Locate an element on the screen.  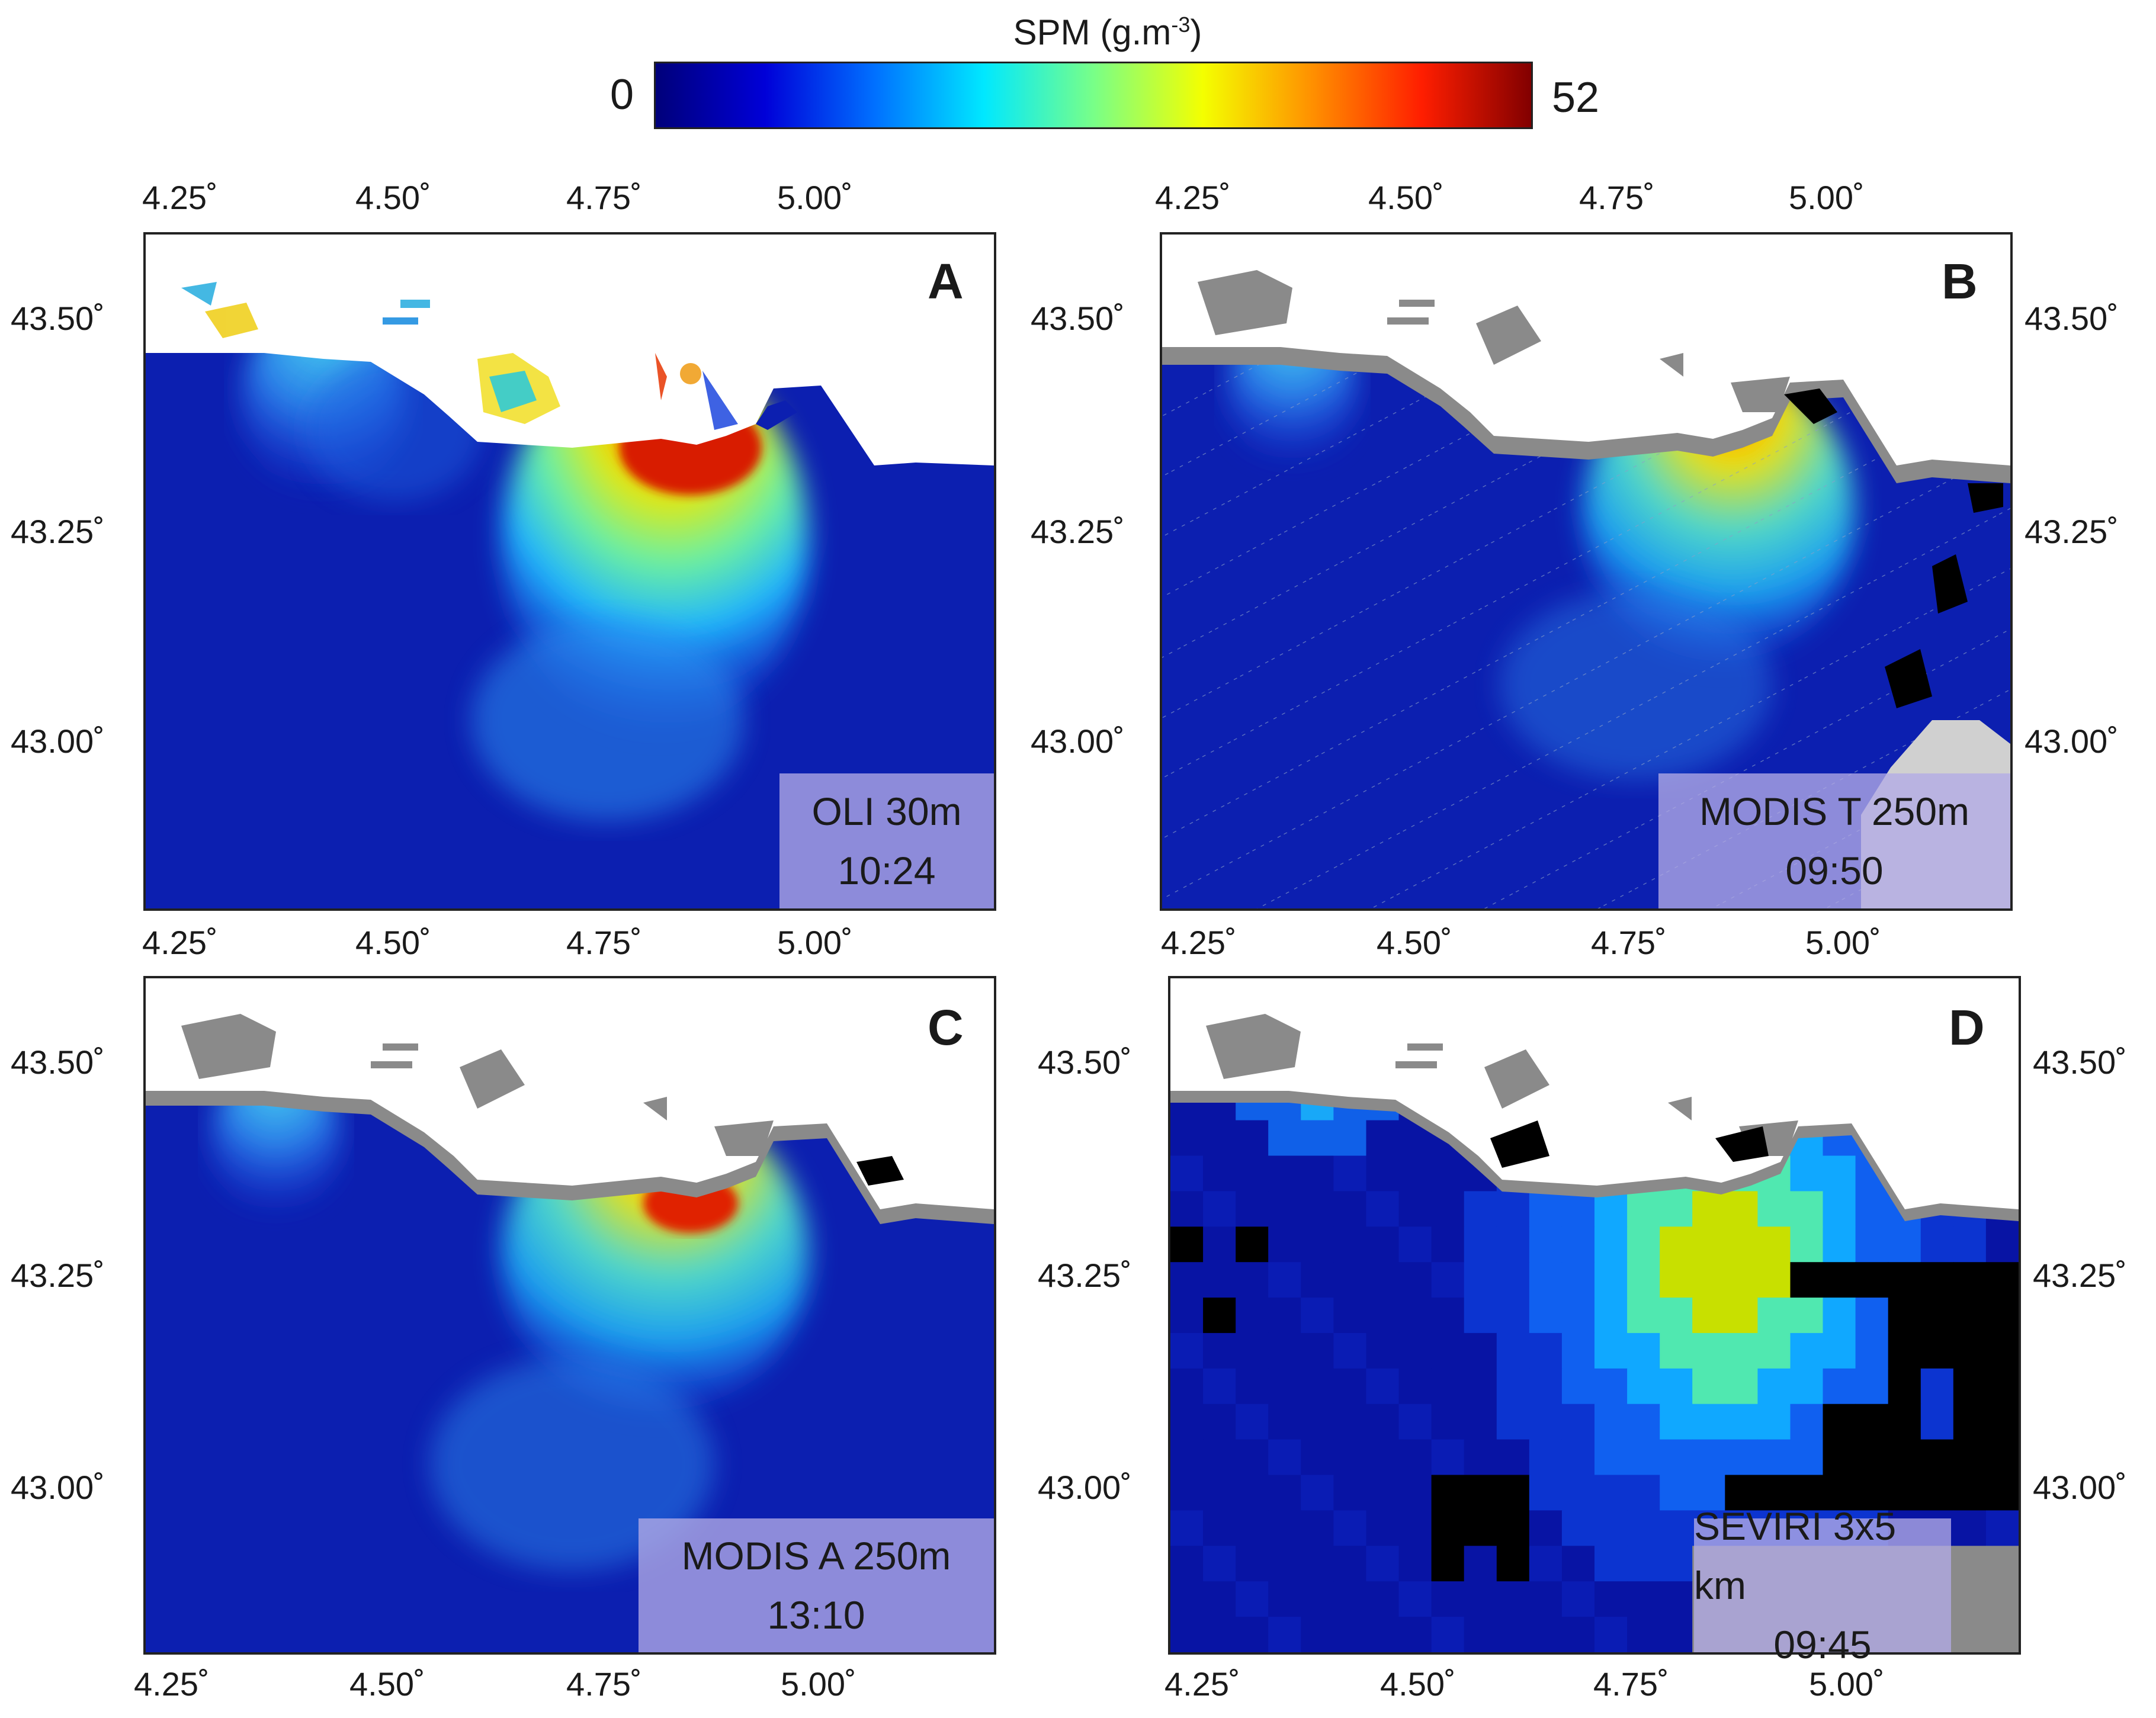
panel-a-top-lon-tick: 4.75˚ is located at coordinates (604, 197).